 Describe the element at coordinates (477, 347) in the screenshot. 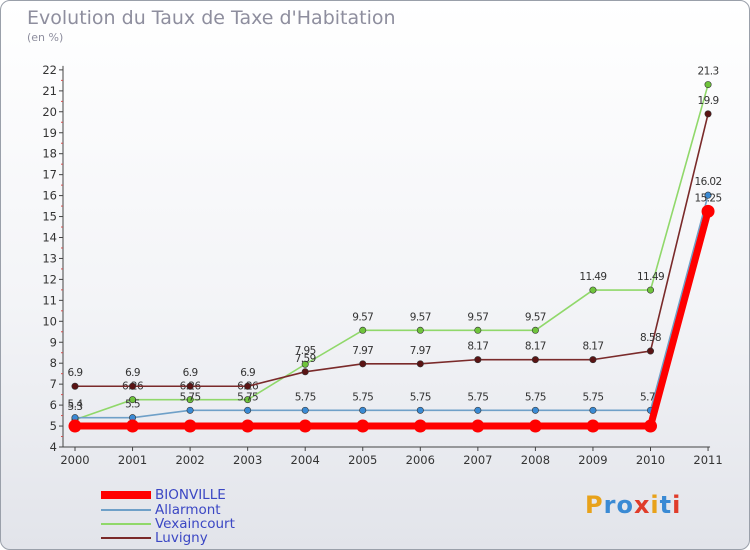

I see `data-label-luvigny: 8.17` at that location.